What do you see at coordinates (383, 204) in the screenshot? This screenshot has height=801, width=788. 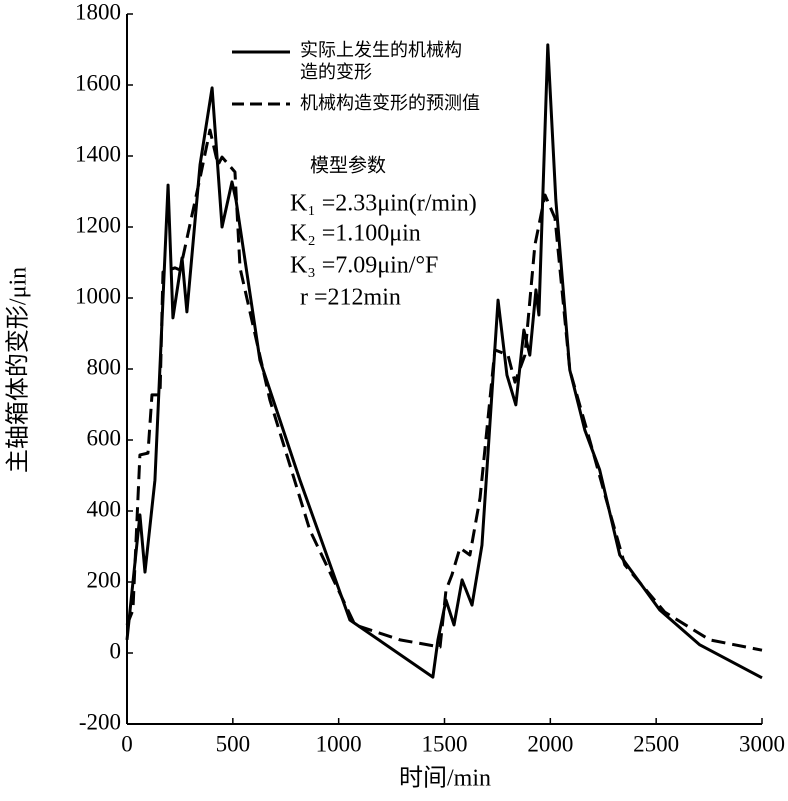 I see `annotation: K₁ =2.33μin(r/min)` at bounding box center [383, 204].